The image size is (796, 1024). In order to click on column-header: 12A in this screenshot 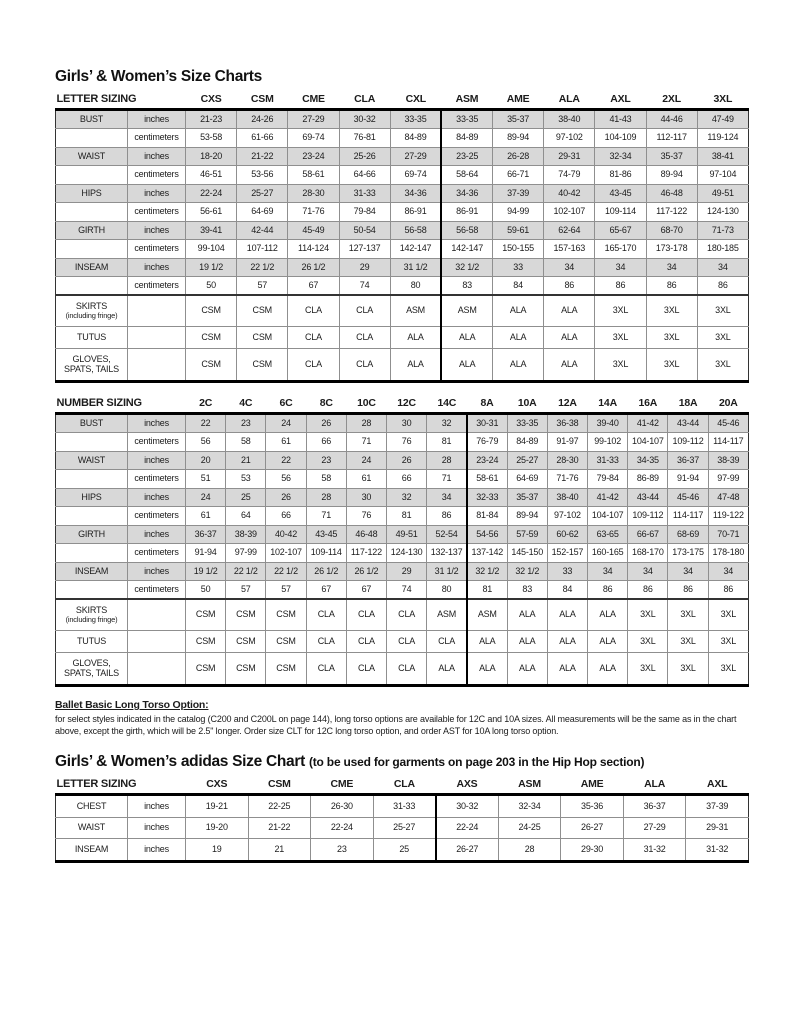, I will do `click(567, 405)`.